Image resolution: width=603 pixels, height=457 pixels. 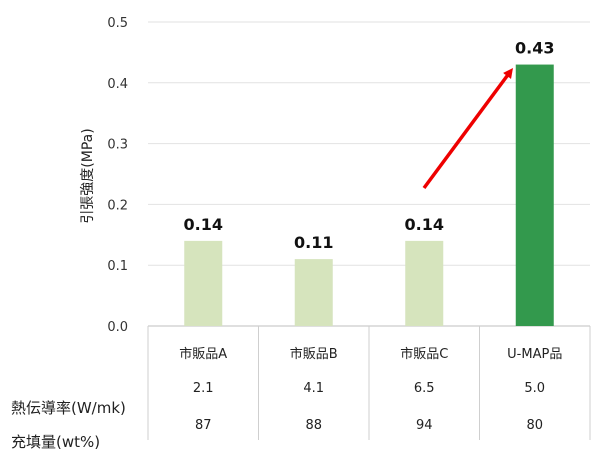 I want to click on table-row-title: 熱伝導率(W/mk), so click(x=68, y=408).